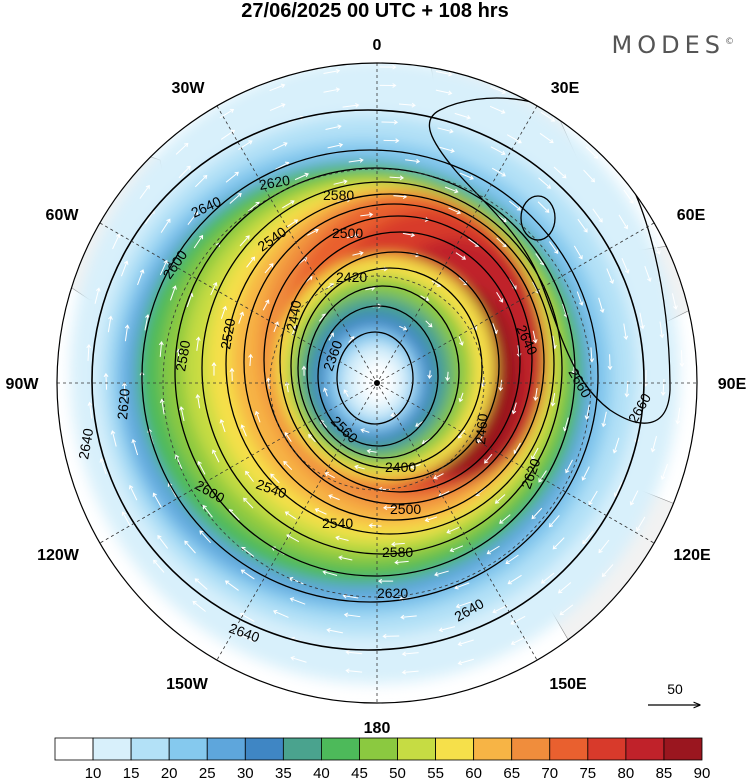 The width and height of the screenshot is (750, 782). What do you see at coordinates (400, 467) in the screenshot?
I see `contour-label: 2400` at bounding box center [400, 467].